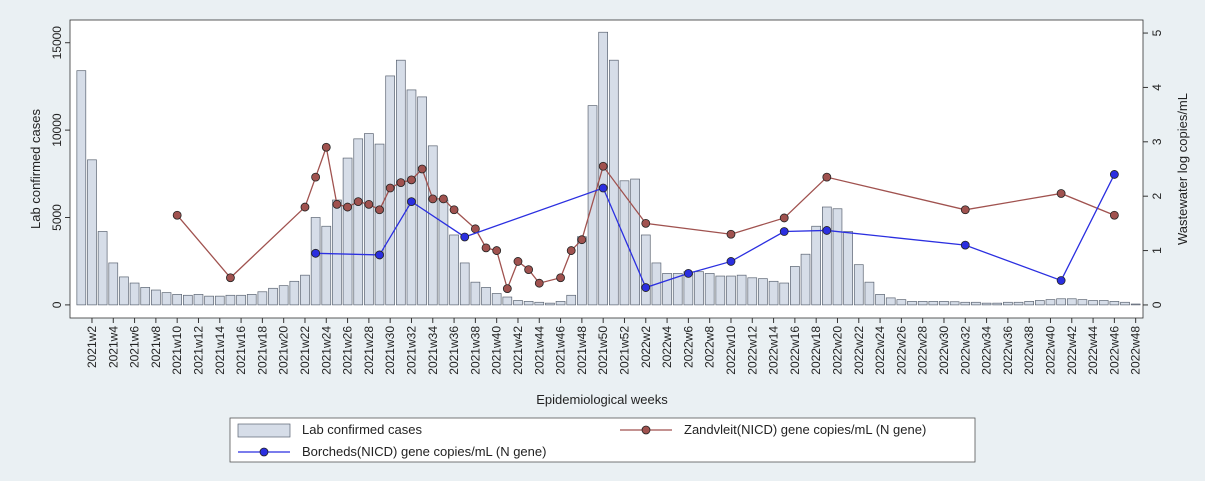  What do you see at coordinates (424, 451) in the screenshot?
I see `legend-label: Borcheds(NICD) gene copies/mL (N gene)` at bounding box center [424, 451].